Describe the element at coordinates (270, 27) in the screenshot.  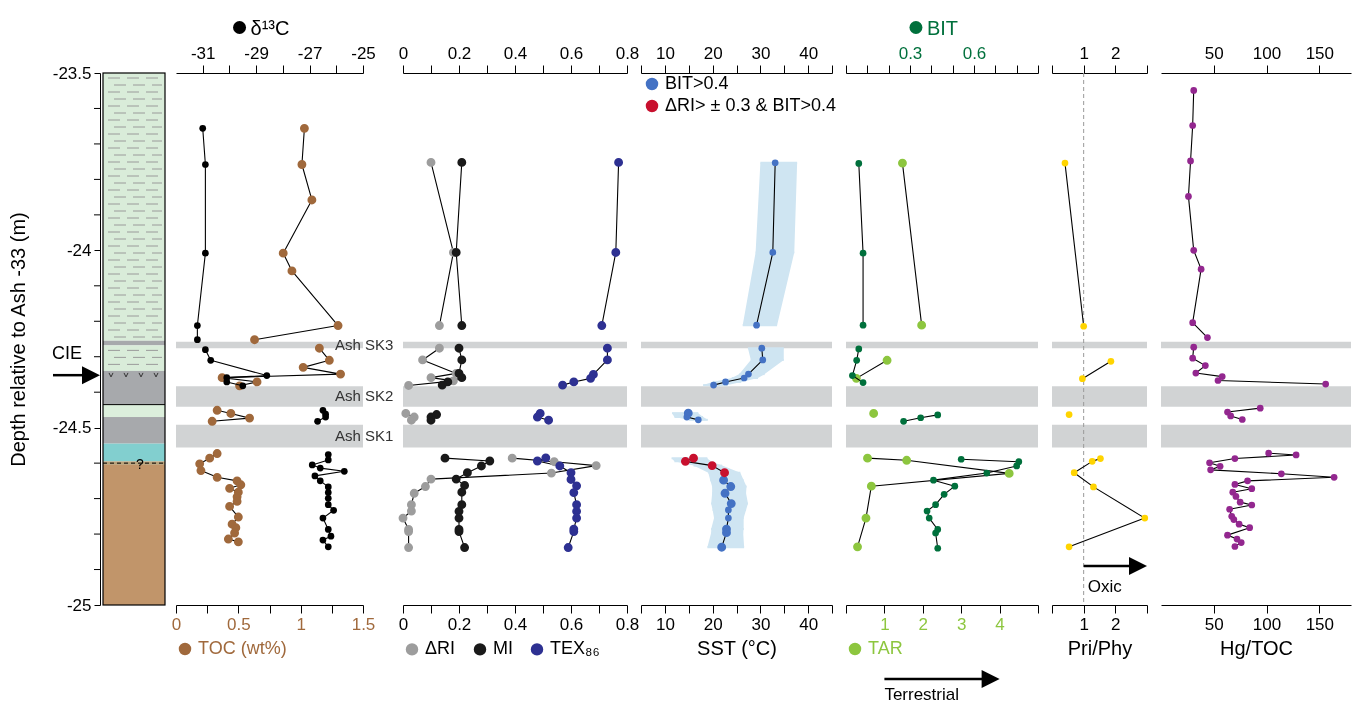
I see `x2-axis-title: δ¹³C` at that location.